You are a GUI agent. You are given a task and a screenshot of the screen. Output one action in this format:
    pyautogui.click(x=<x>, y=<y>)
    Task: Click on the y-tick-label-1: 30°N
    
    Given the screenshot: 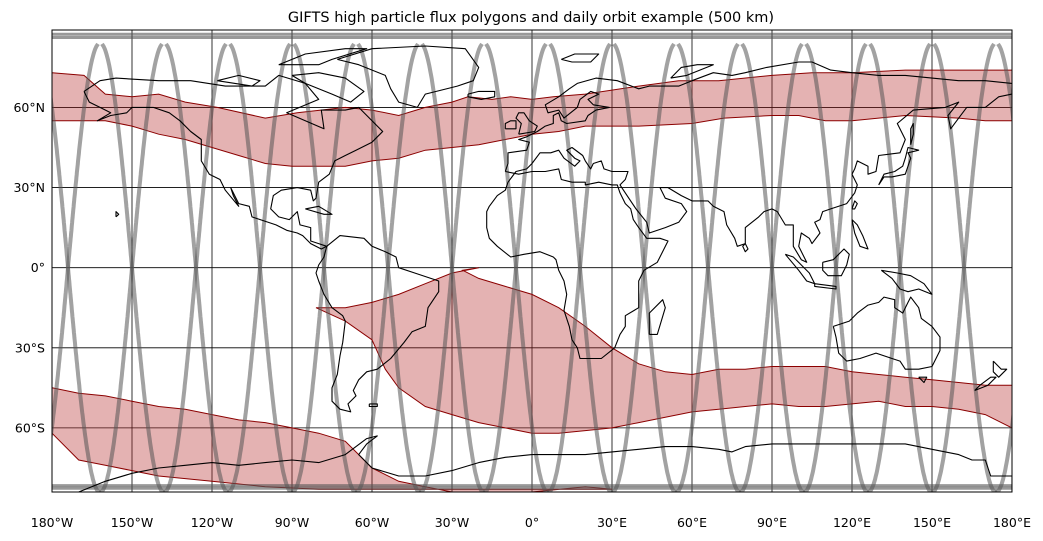 What is the action you would take?
    pyautogui.click(x=29, y=187)
    